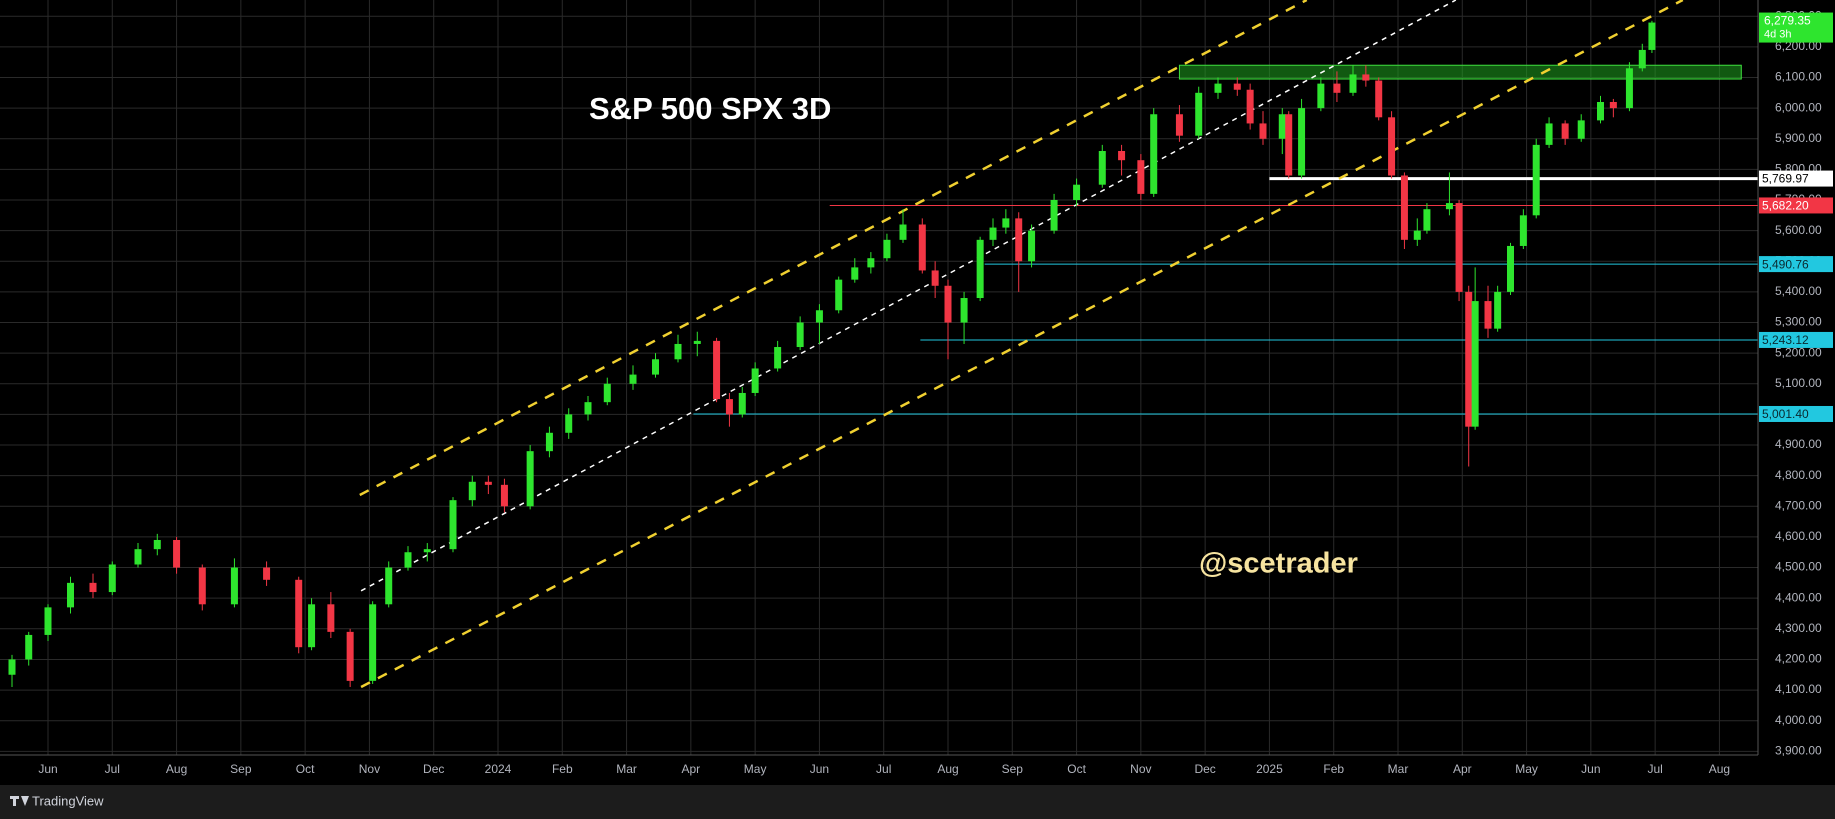 Image resolution: width=1835 pixels, height=819 pixels. I want to click on y-tick-label: 5,300.00, so click(1798, 322).